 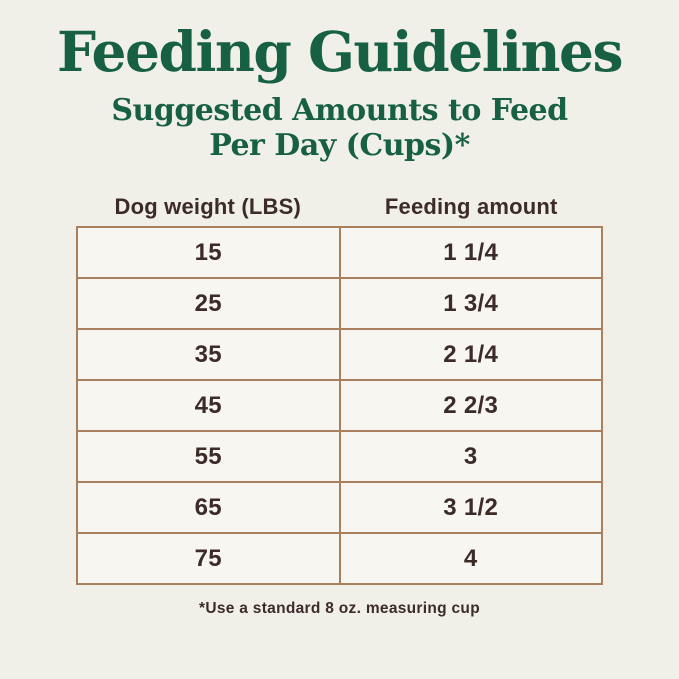 I want to click on table-column-headers: Dog weight (LBS) Feeding amount, so click(x=339, y=207).